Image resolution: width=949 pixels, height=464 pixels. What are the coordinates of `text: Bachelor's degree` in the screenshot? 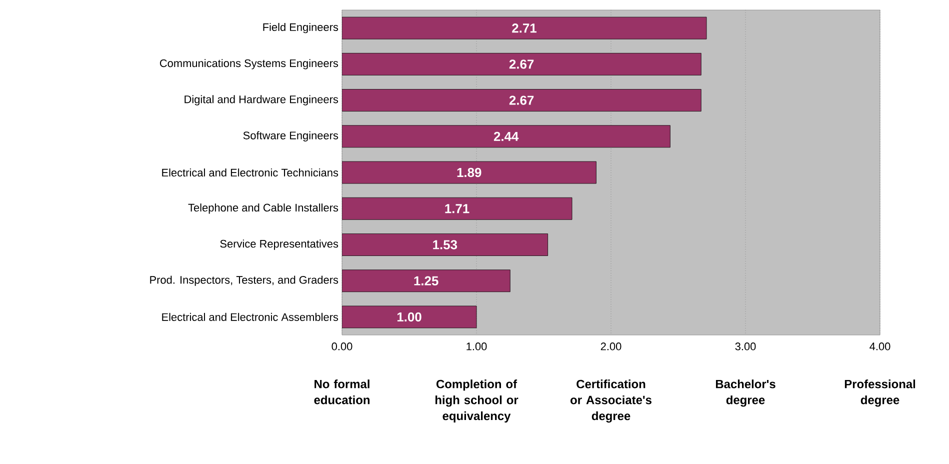 It's located at (746, 393).